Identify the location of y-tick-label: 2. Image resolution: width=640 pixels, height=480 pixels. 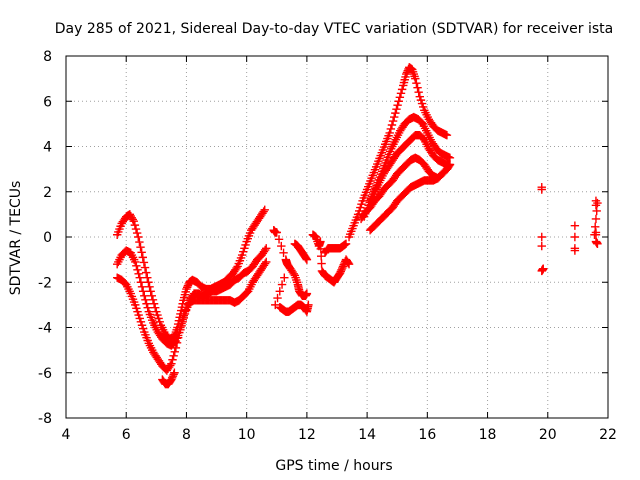
(47, 193).